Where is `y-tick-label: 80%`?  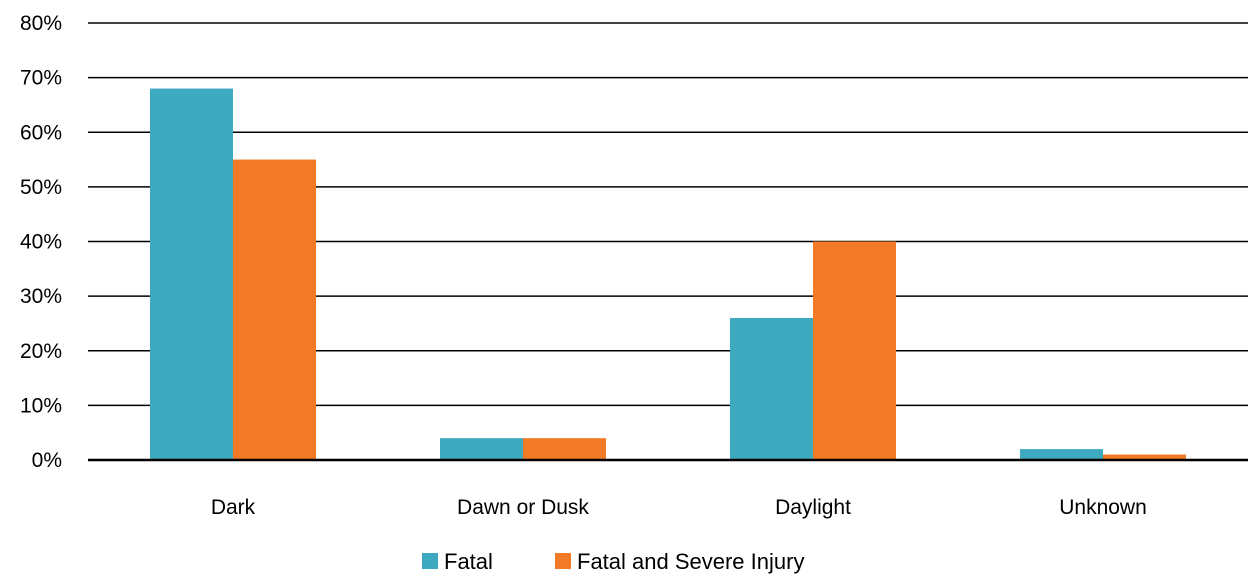 y-tick-label: 80% is located at coordinates (41, 23).